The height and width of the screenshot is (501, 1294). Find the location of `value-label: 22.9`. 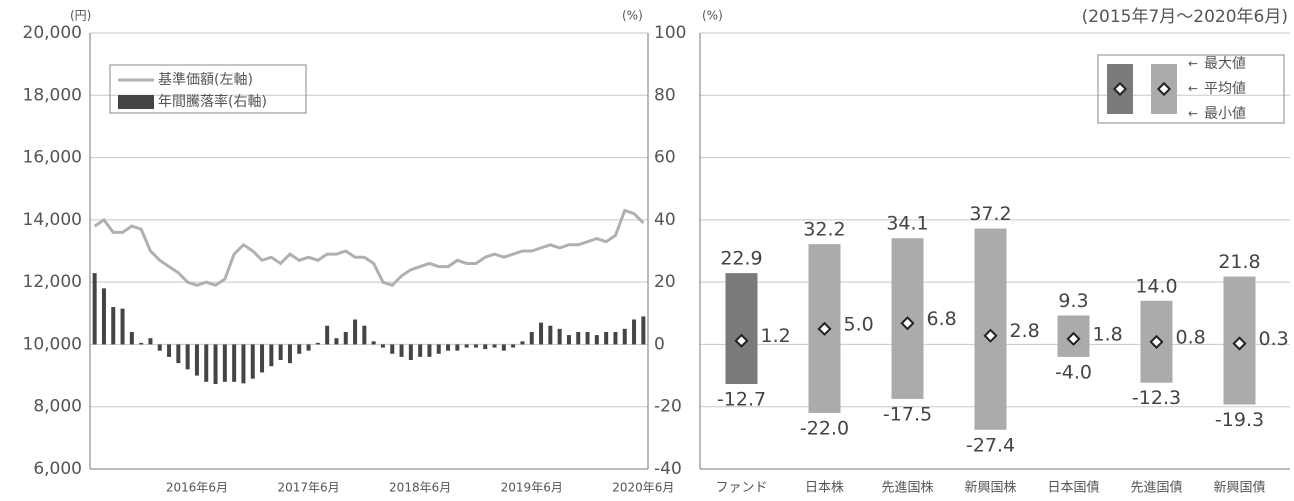

value-label: 22.9 is located at coordinates (741, 259).